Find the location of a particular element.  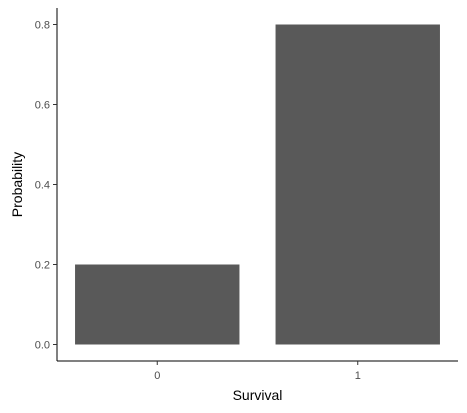

y-tick-label: 0.4 is located at coordinates (42, 186).